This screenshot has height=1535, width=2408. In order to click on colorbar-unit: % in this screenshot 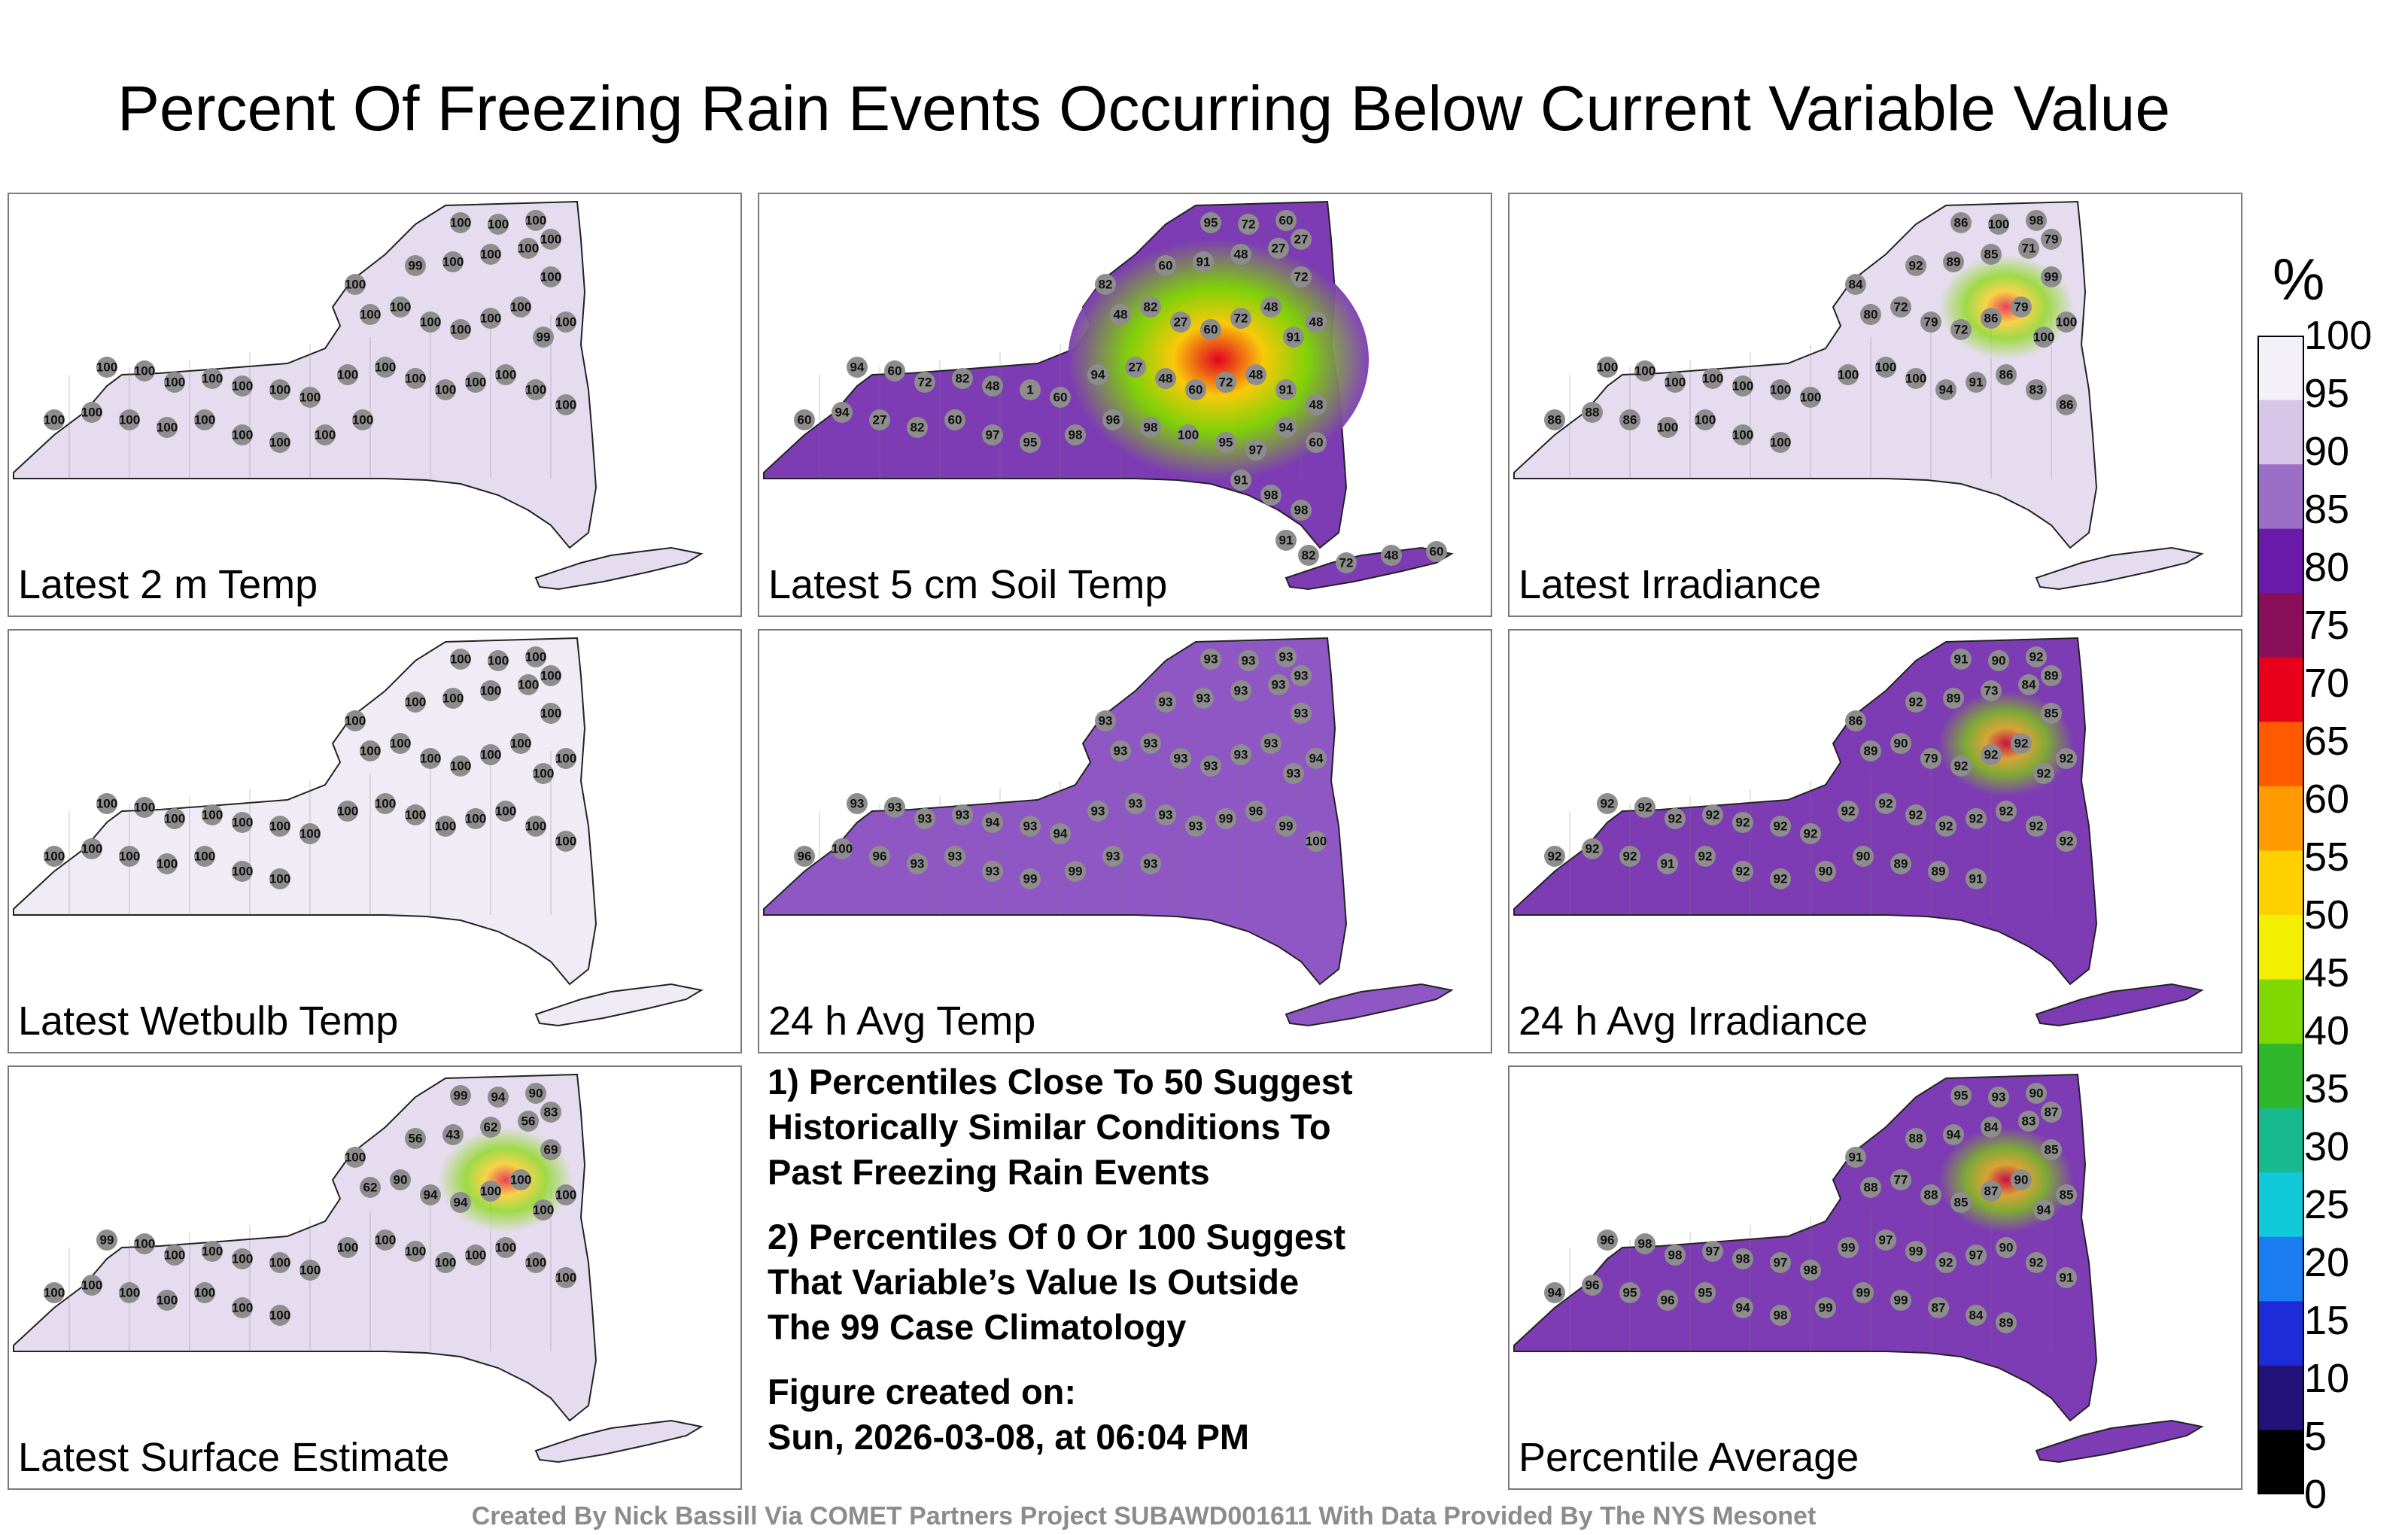, I will do `click(2299, 279)`.